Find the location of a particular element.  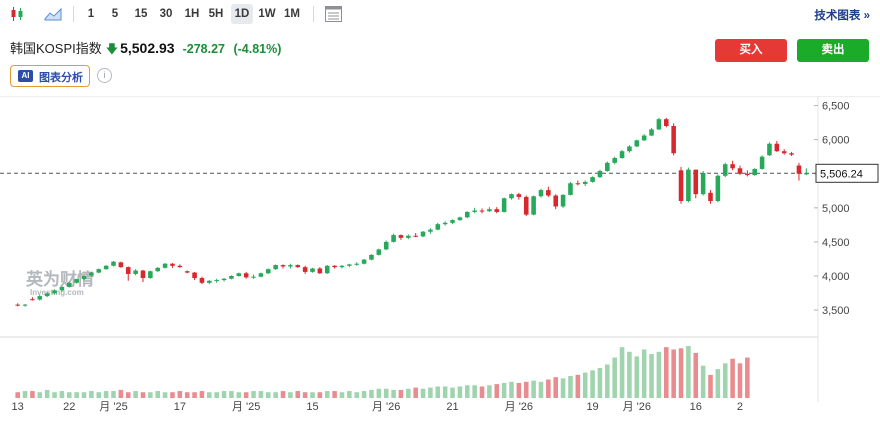

sell-button: 卖出 is located at coordinates (833, 50).